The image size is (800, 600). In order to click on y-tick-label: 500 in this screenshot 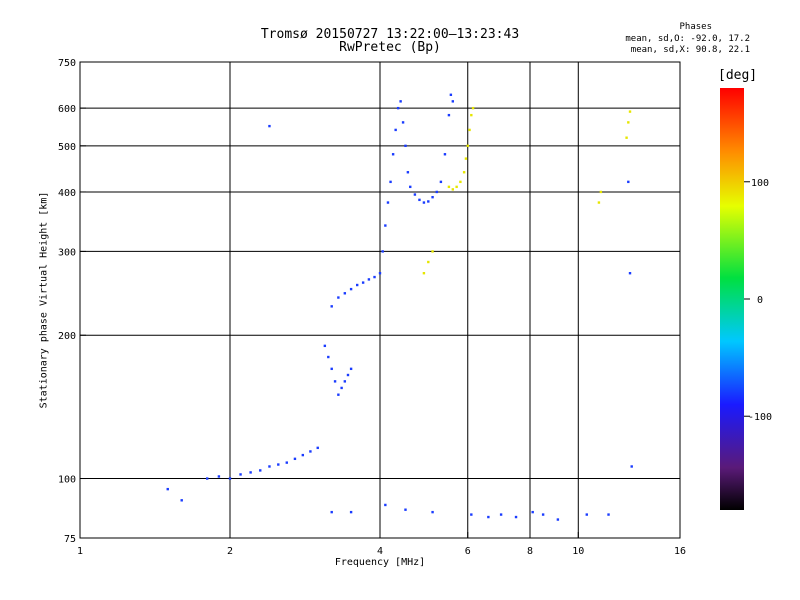, I will do `click(67, 147)`.